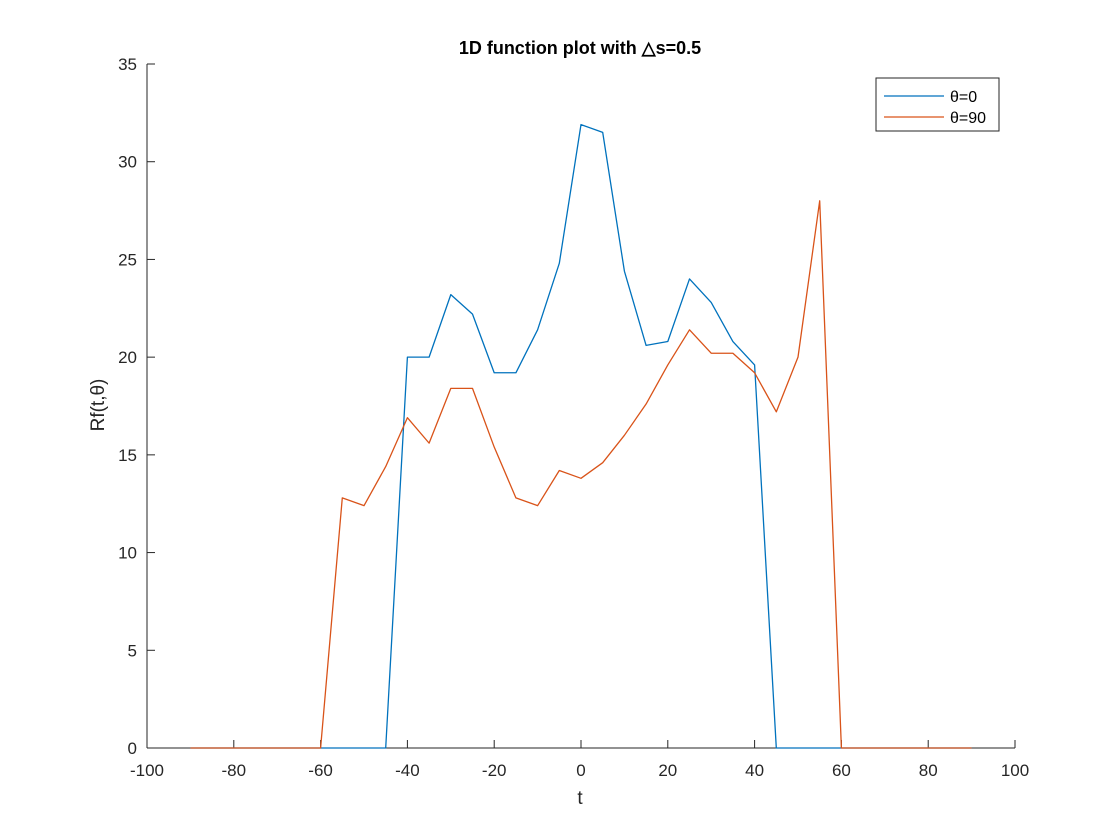  What do you see at coordinates (928, 770) in the screenshot?
I see `x-tick-label: 80` at bounding box center [928, 770].